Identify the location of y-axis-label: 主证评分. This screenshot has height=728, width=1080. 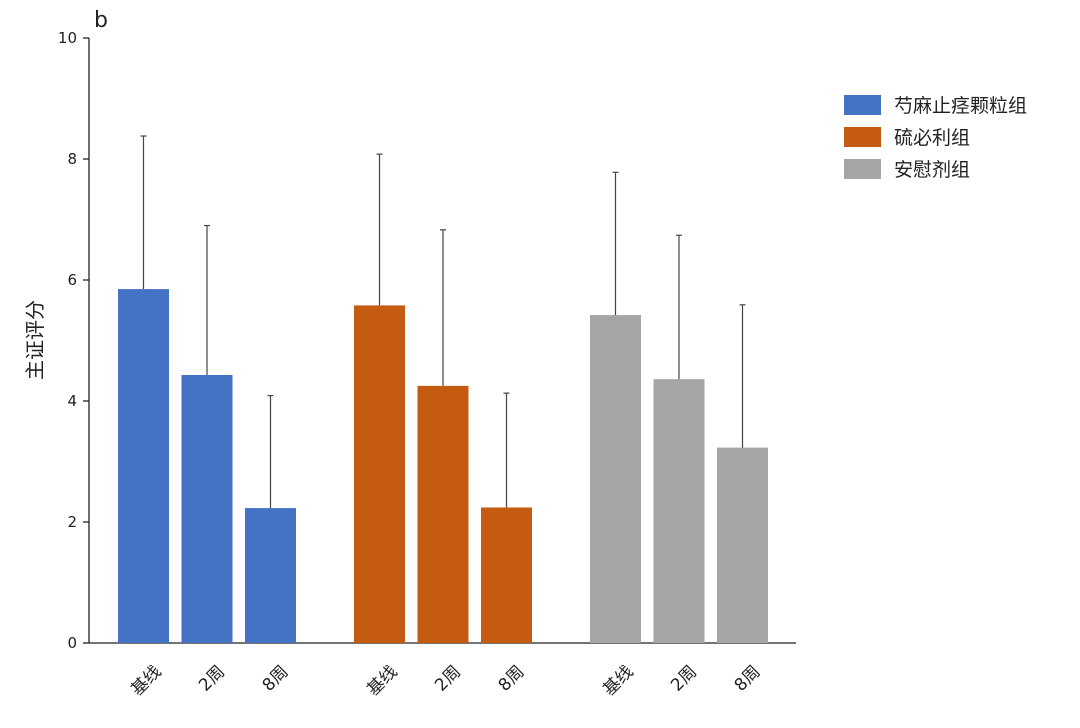
(35, 340).